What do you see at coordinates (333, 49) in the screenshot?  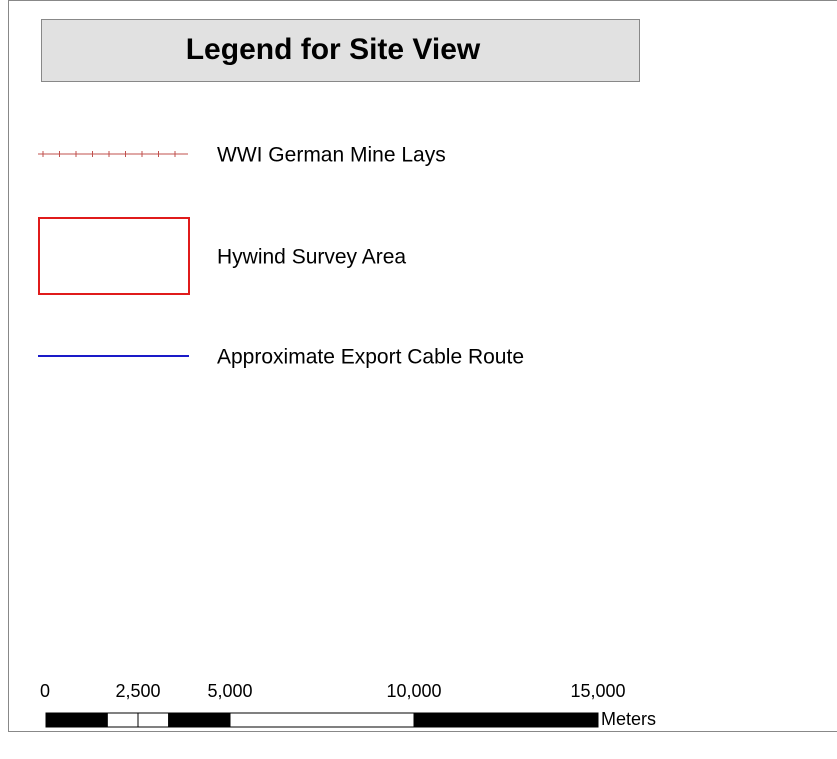 I see `legend-title: Legend for Site View` at bounding box center [333, 49].